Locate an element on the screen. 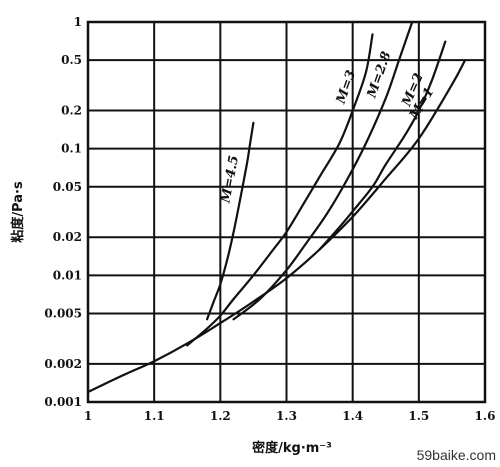 The width and height of the screenshot is (500, 467). x-axis-title: 密度/kg·m⁻³ is located at coordinates (291, 448).